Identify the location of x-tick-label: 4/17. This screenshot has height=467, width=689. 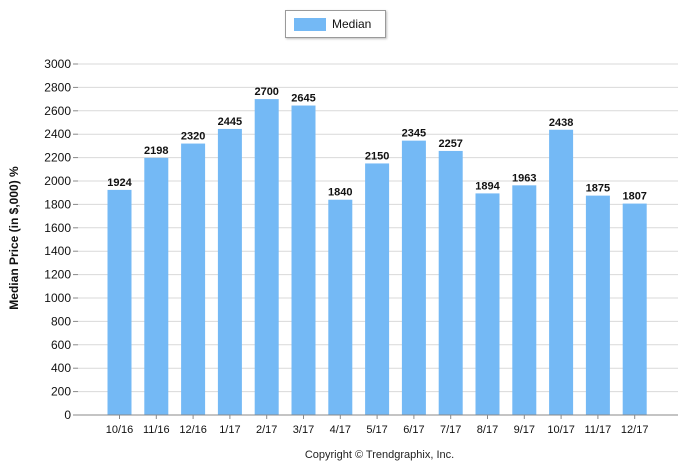
(340, 430).